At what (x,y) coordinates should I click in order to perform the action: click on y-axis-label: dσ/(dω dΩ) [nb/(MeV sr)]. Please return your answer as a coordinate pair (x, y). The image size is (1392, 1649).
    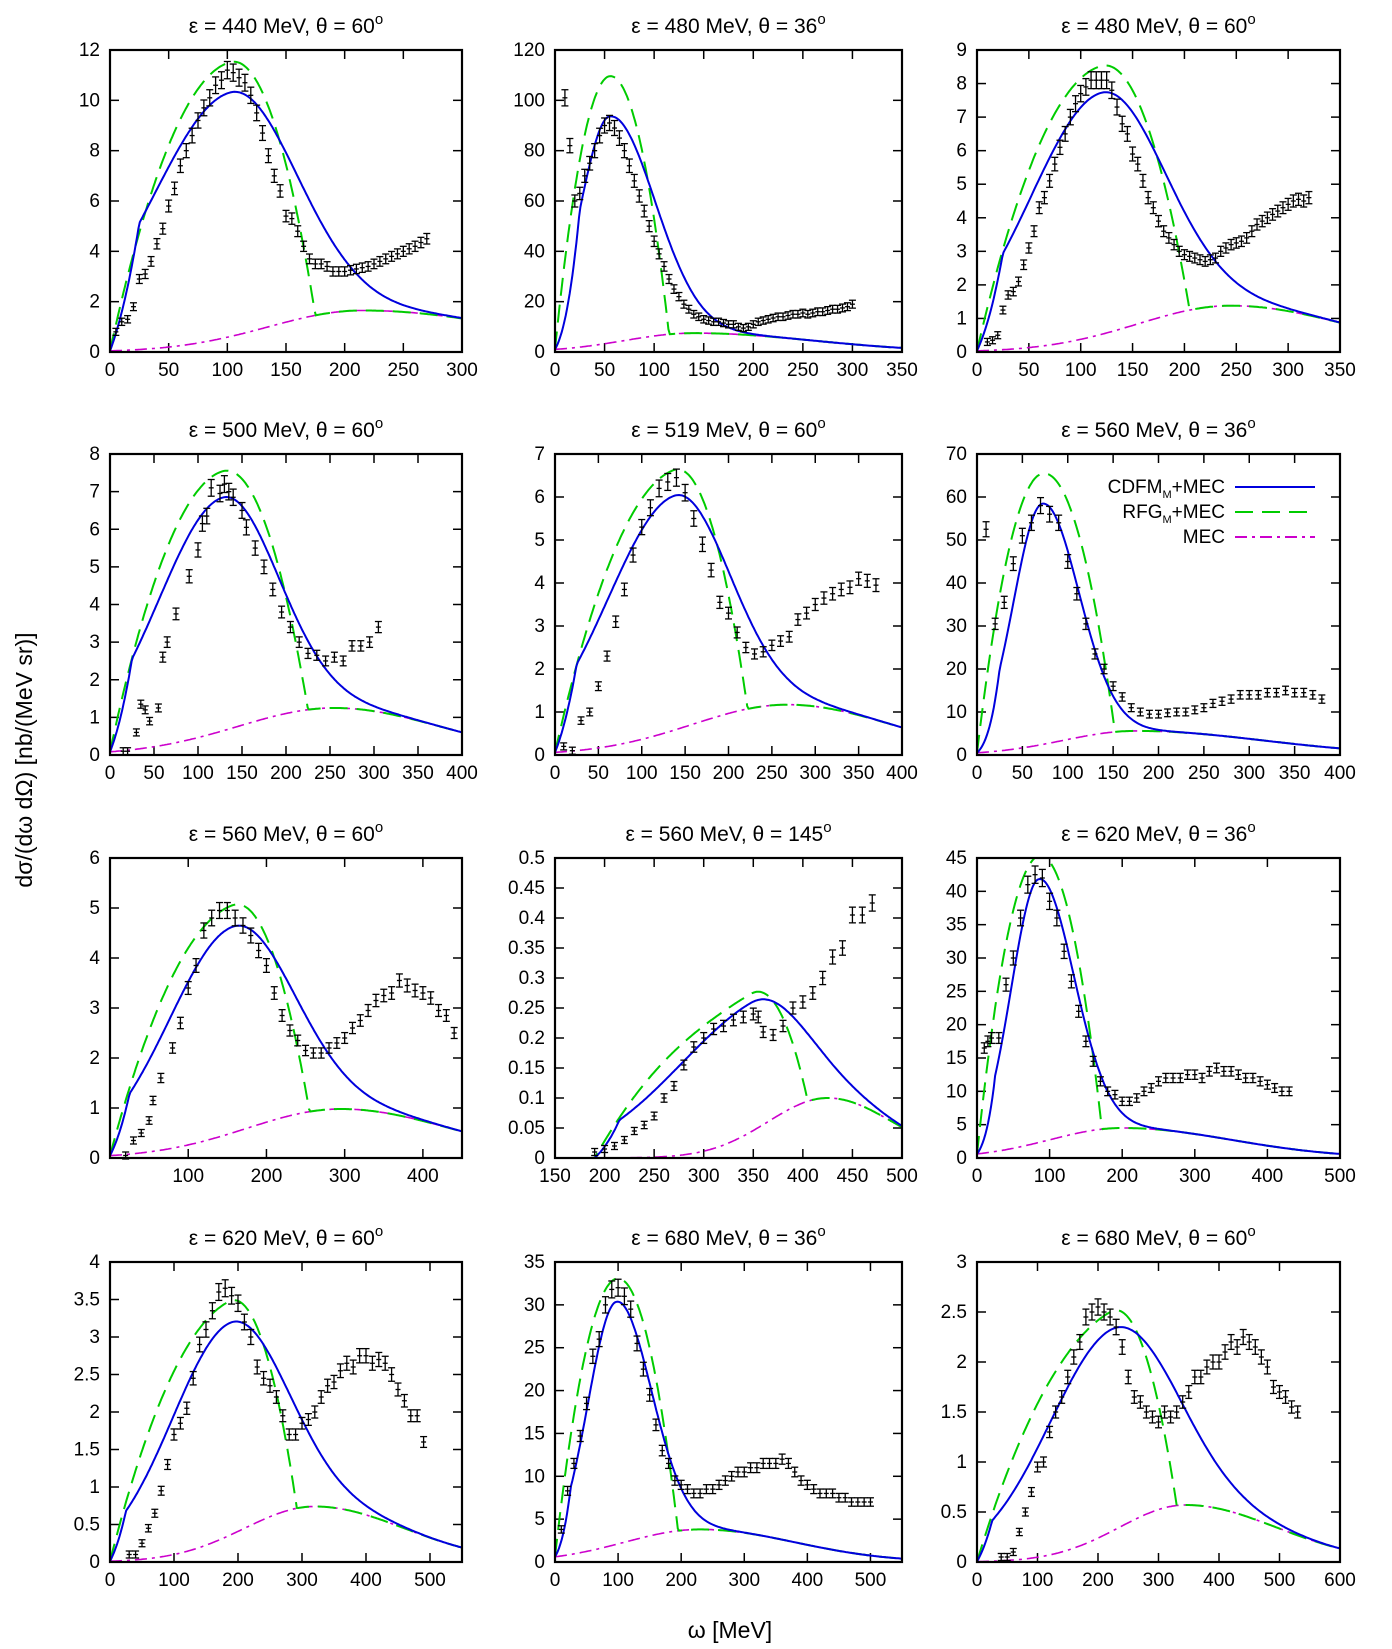
    Looking at the image, I should click on (24, 759).